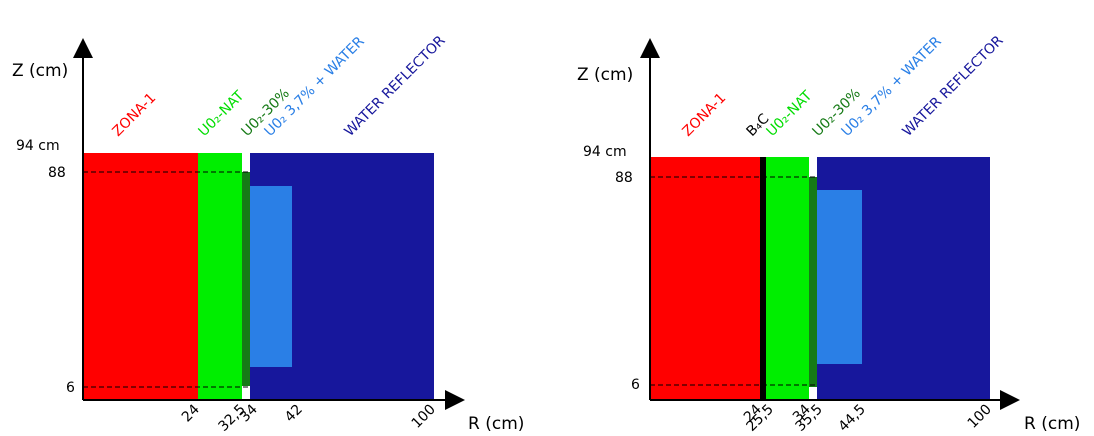 The height and width of the screenshot is (436, 1094). Describe the element at coordinates (271, 276) in the screenshot. I see `left-u02-37-water-region` at that location.